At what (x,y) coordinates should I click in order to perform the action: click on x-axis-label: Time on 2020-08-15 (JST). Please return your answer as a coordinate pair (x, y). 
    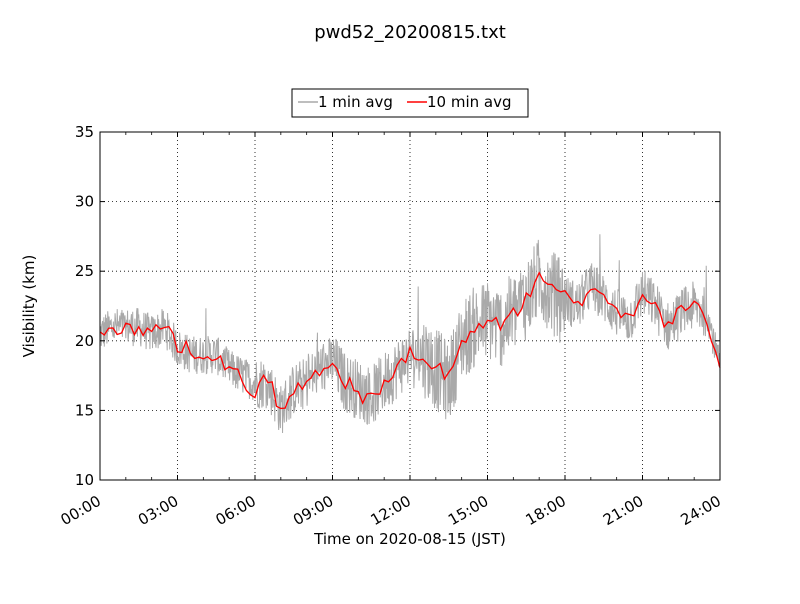
    Looking at the image, I should click on (409, 539).